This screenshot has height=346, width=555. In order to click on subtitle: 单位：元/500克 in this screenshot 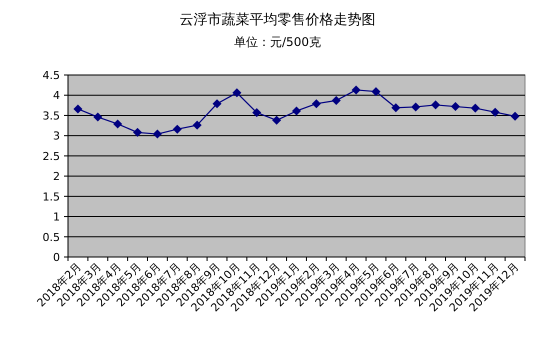, I will do `click(277, 42)`.